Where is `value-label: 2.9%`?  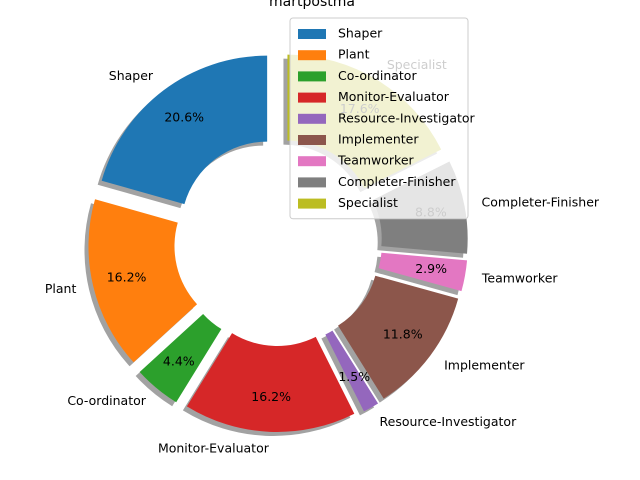
value-label: 2.9% is located at coordinates (431, 268).